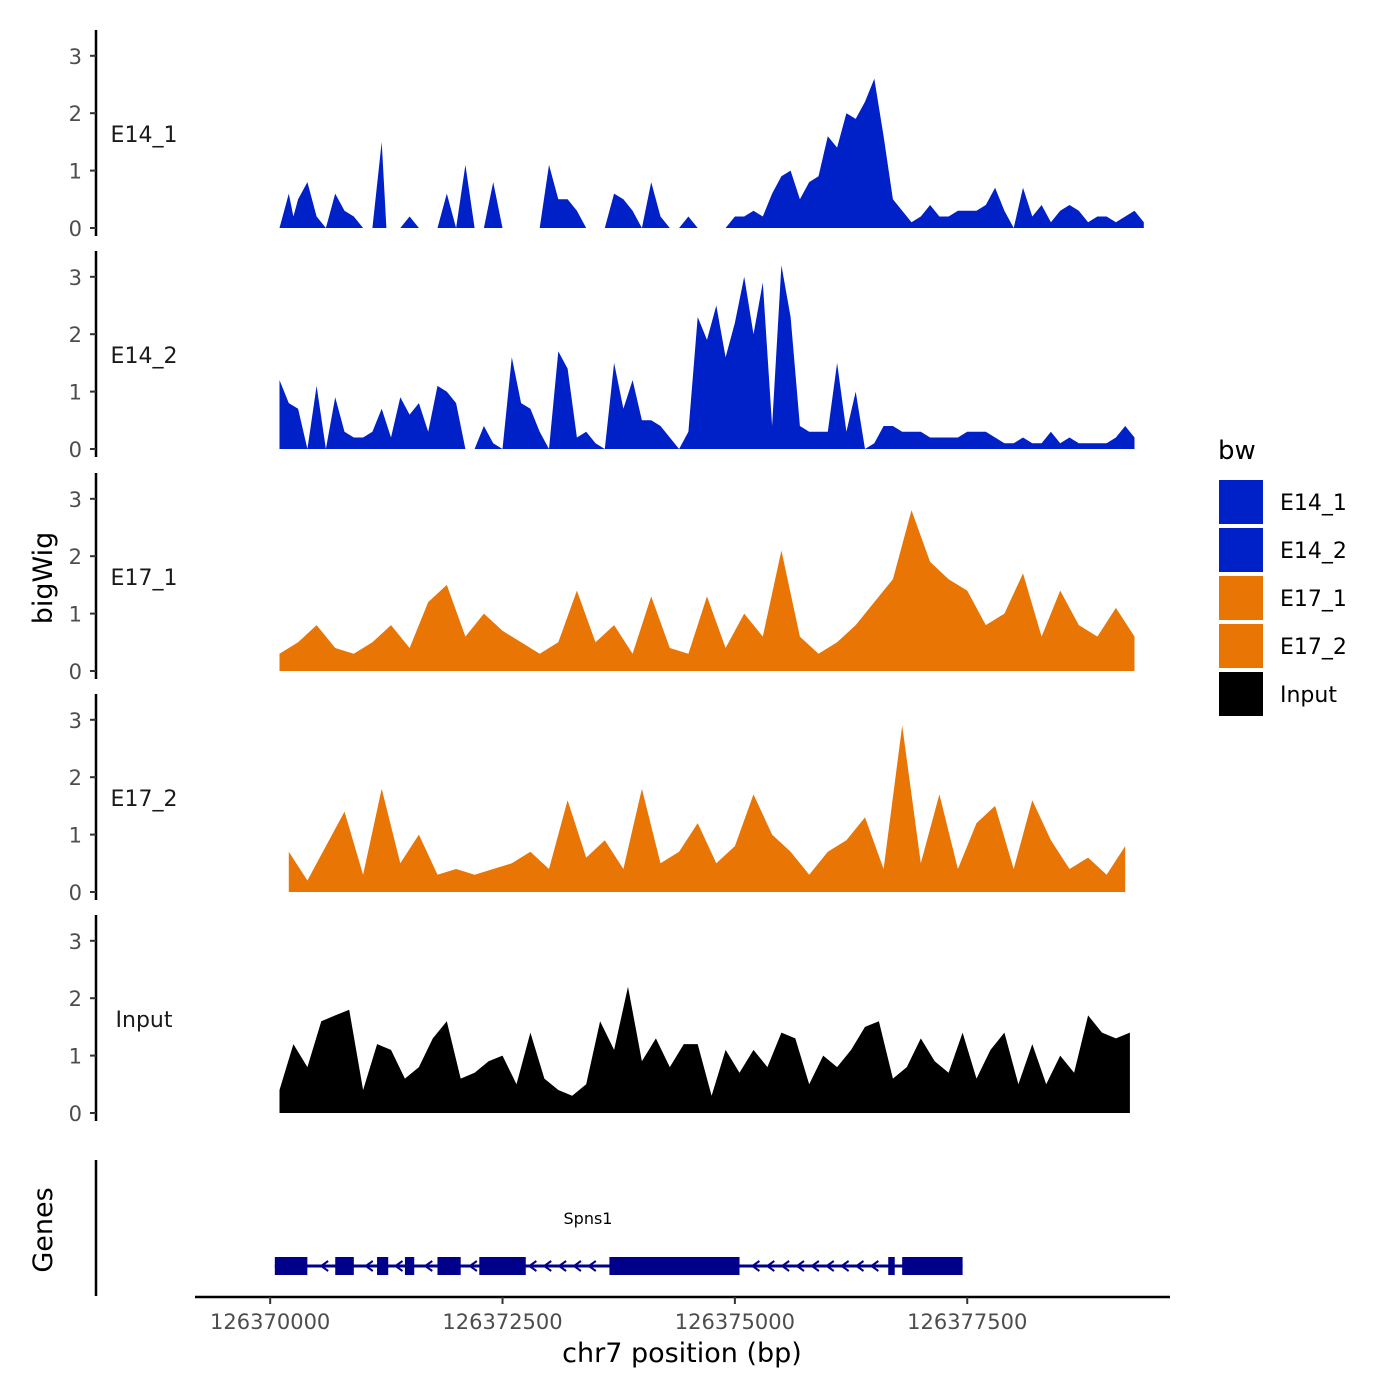  I want to click on track-E17_2: 0 1 2 3 E17_2, so click(597, 799).